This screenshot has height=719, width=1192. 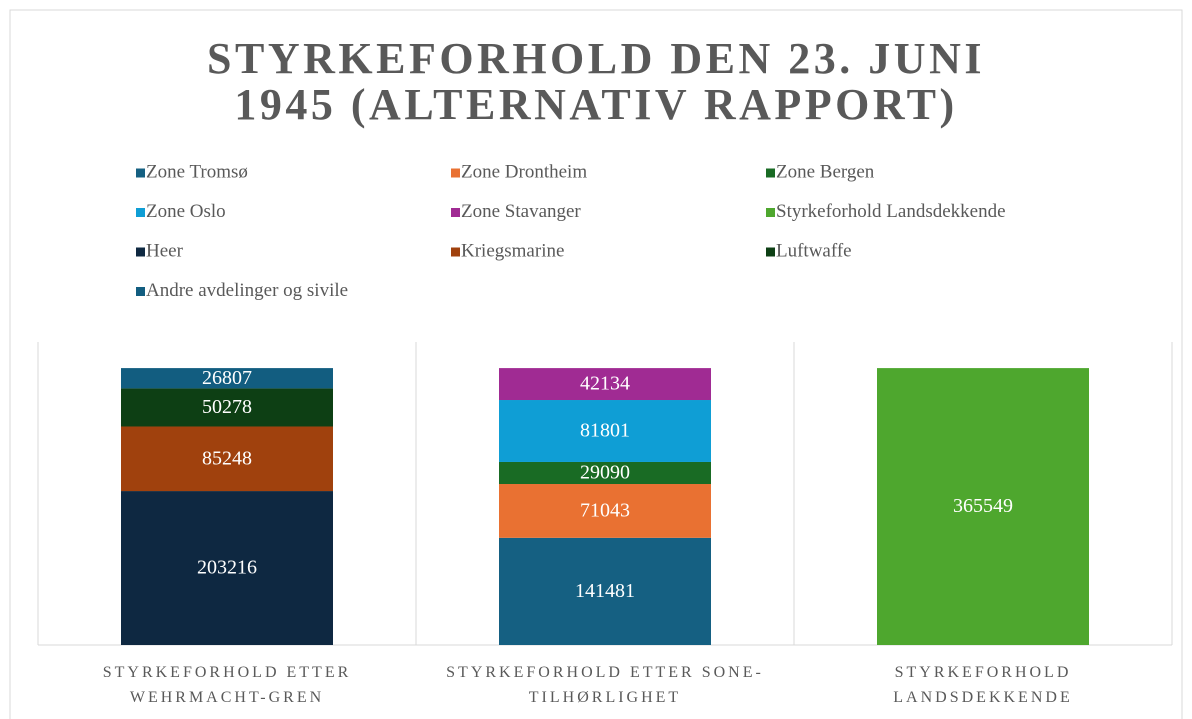 I want to click on legend-label: Heer, so click(x=165, y=250).